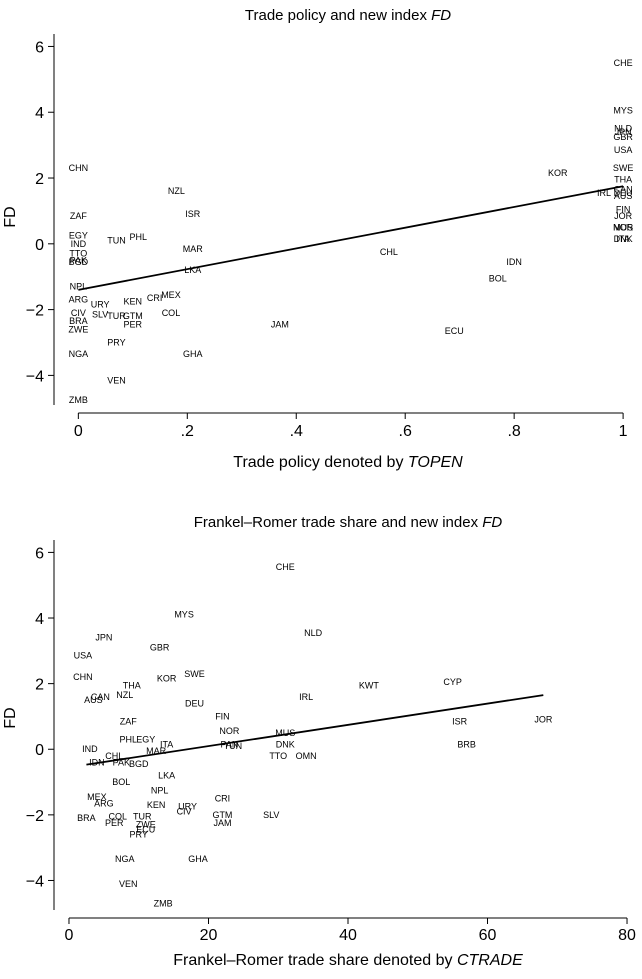 The height and width of the screenshot is (979, 642). What do you see at coordinates (604, 193) in the screenshot?
I see `data-point-label: IRL` at bounding box center [604, 193].